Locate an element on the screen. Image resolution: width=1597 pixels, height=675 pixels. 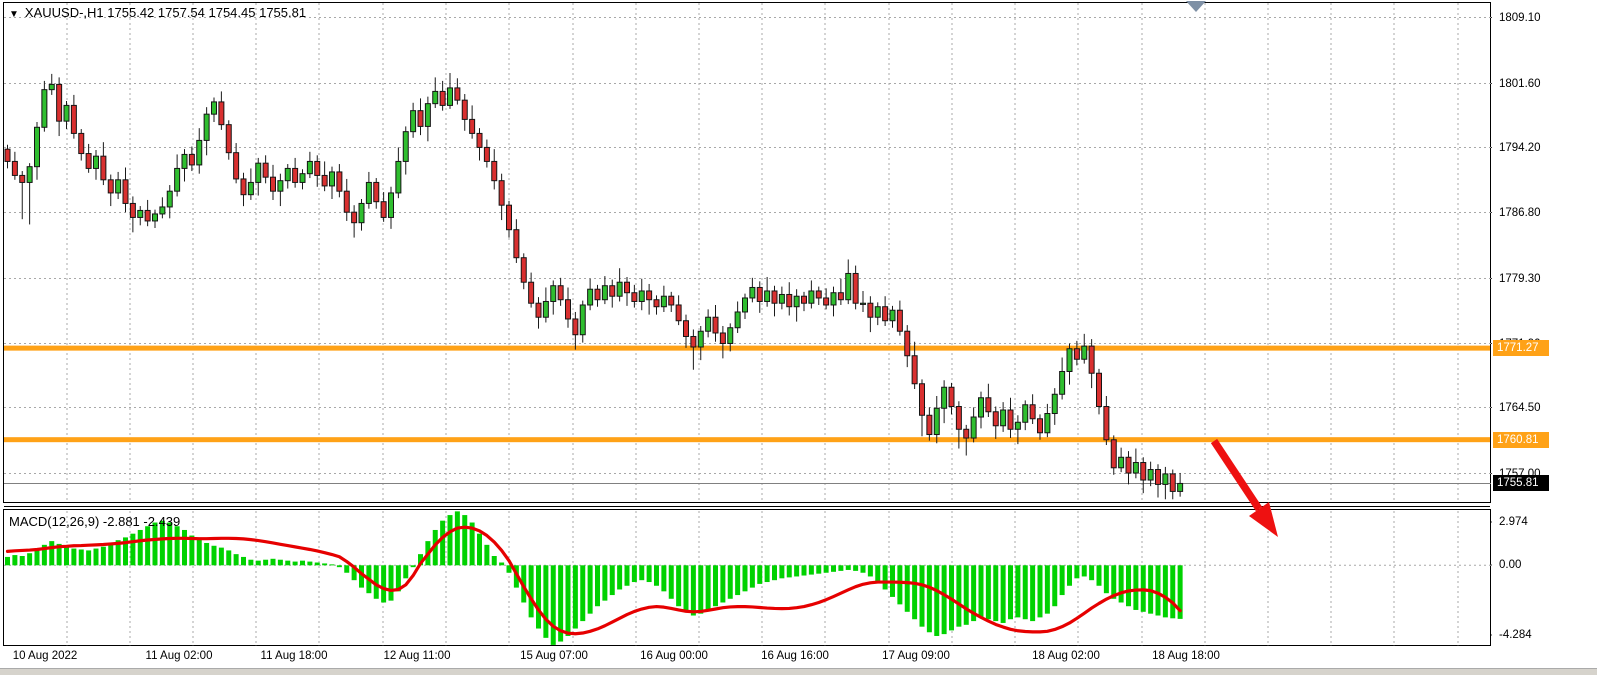
trend-arrow-shaft is located at coordinates (1236, 475).